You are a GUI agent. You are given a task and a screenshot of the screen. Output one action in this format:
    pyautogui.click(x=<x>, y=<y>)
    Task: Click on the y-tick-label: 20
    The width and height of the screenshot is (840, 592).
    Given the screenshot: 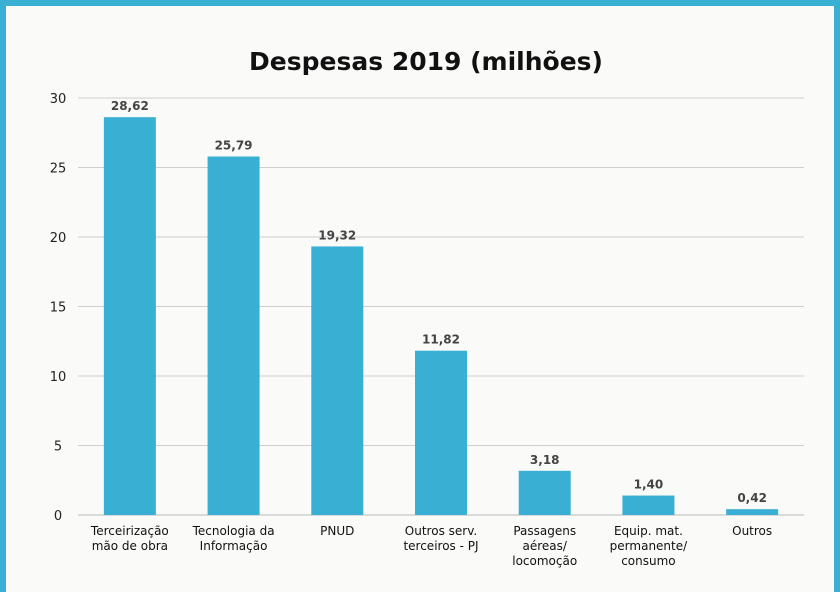 What is the action you would take?
    pyautogui.click(x=58, y=238)
    